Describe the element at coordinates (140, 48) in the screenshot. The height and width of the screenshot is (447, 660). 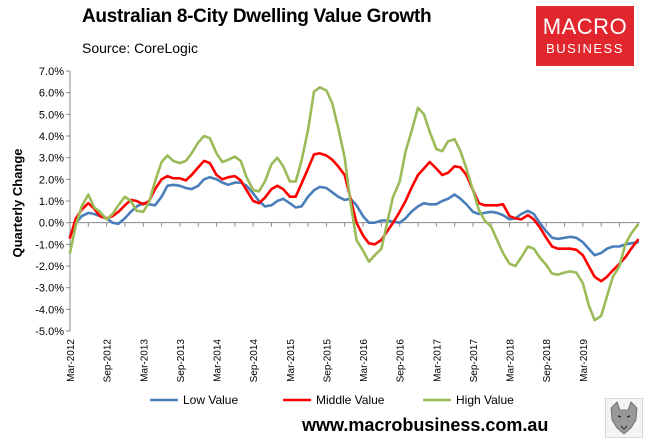
I see `chart-source: Source: CoreLogic` at that location.